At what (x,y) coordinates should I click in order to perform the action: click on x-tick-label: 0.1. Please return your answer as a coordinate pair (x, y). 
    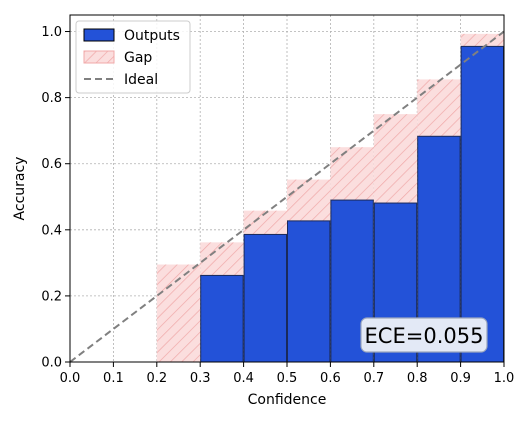
    Looking at the image, I should click on (113, 378).